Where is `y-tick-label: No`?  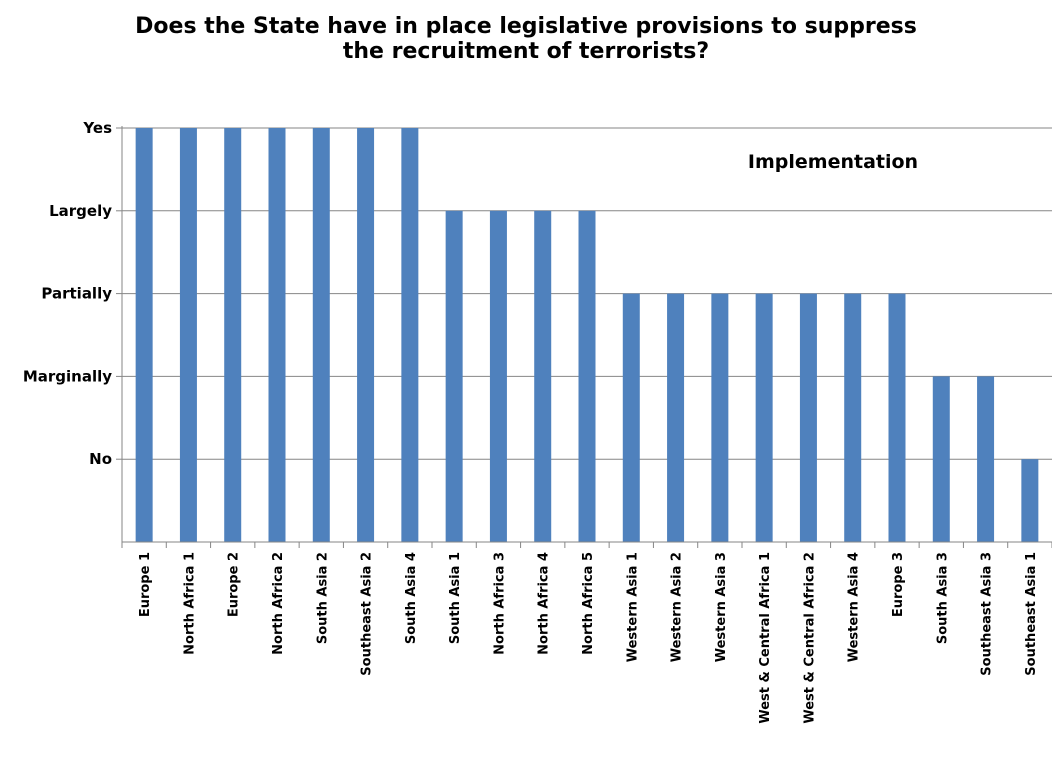
y-tick-label: No is located at coordinates (100, 459).